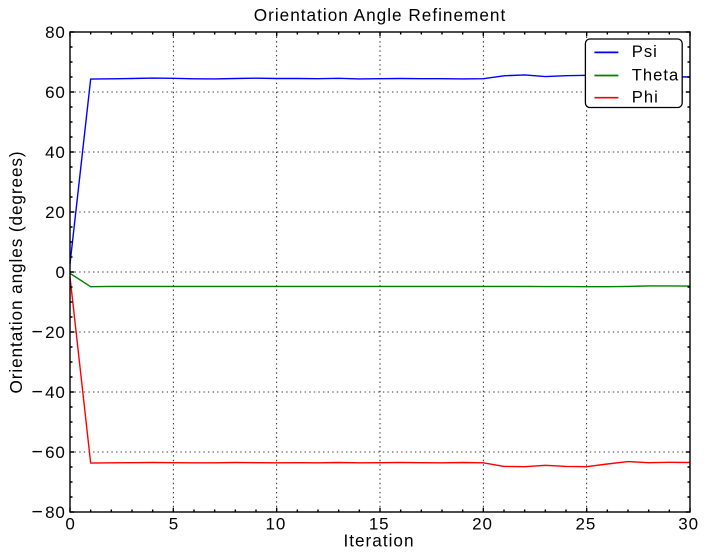  What do you see at coordinates (48, 332) in the screenshot?
I see `svg-text: −20` at bounding box center [48, 332].